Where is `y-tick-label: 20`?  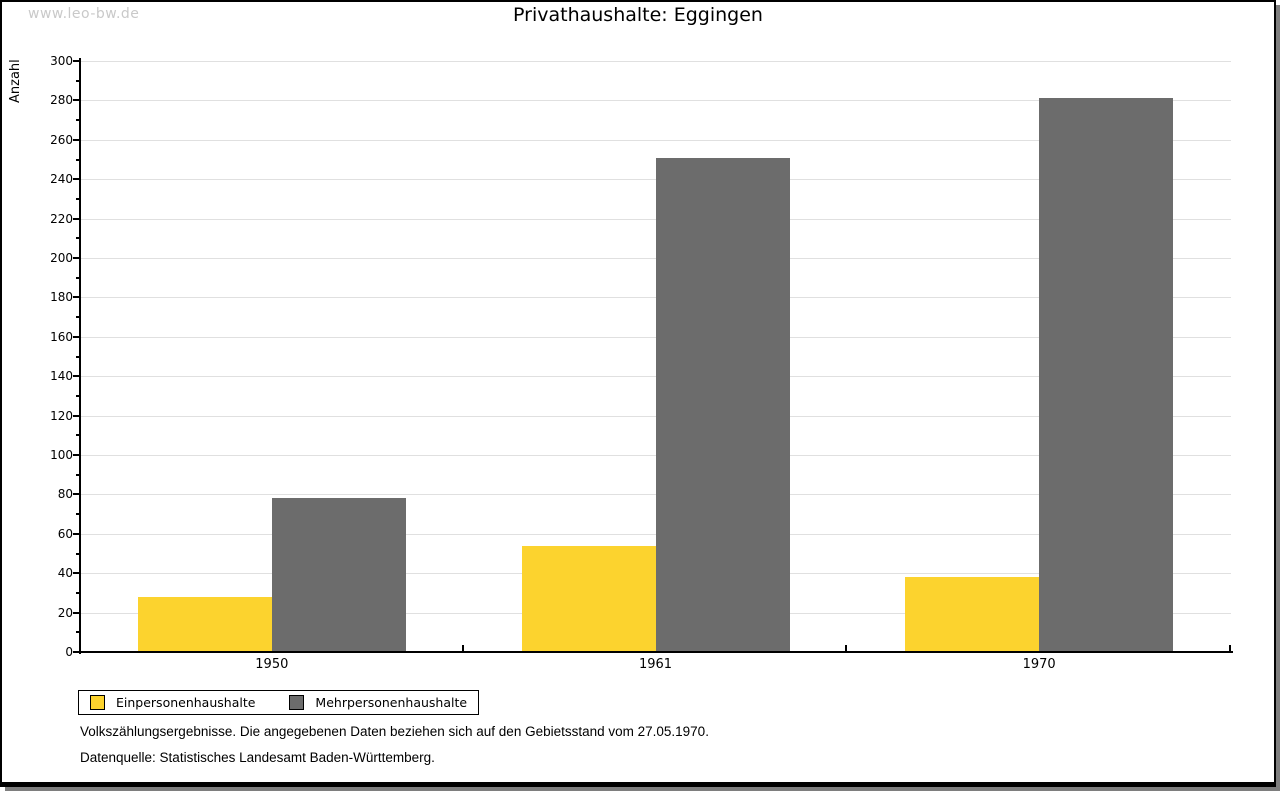 y-tick-label: 20 is located at coordinates (65, 612).